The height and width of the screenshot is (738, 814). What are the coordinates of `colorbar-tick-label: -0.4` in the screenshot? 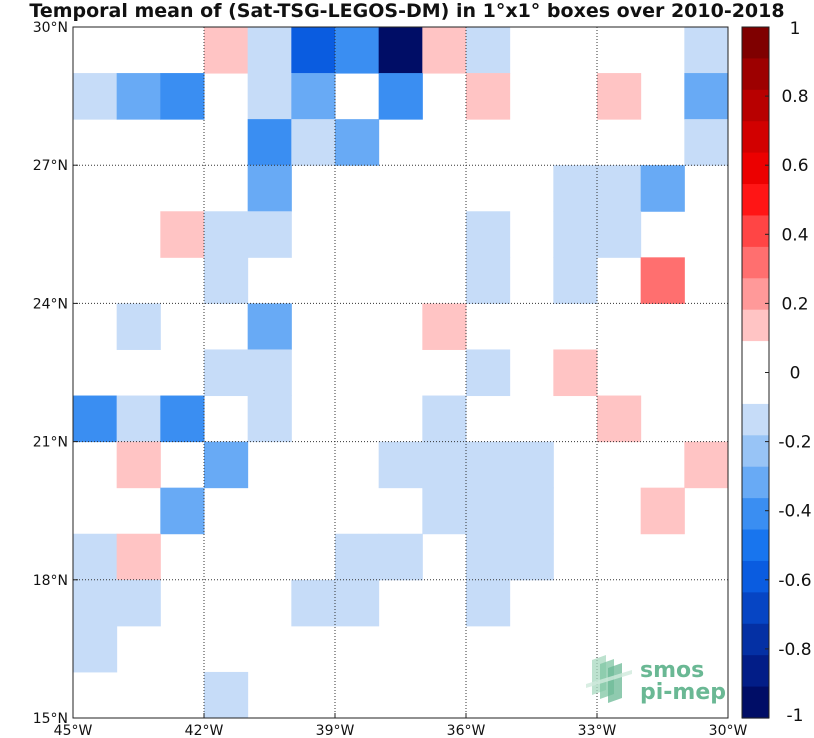 It's located at (794, 512).